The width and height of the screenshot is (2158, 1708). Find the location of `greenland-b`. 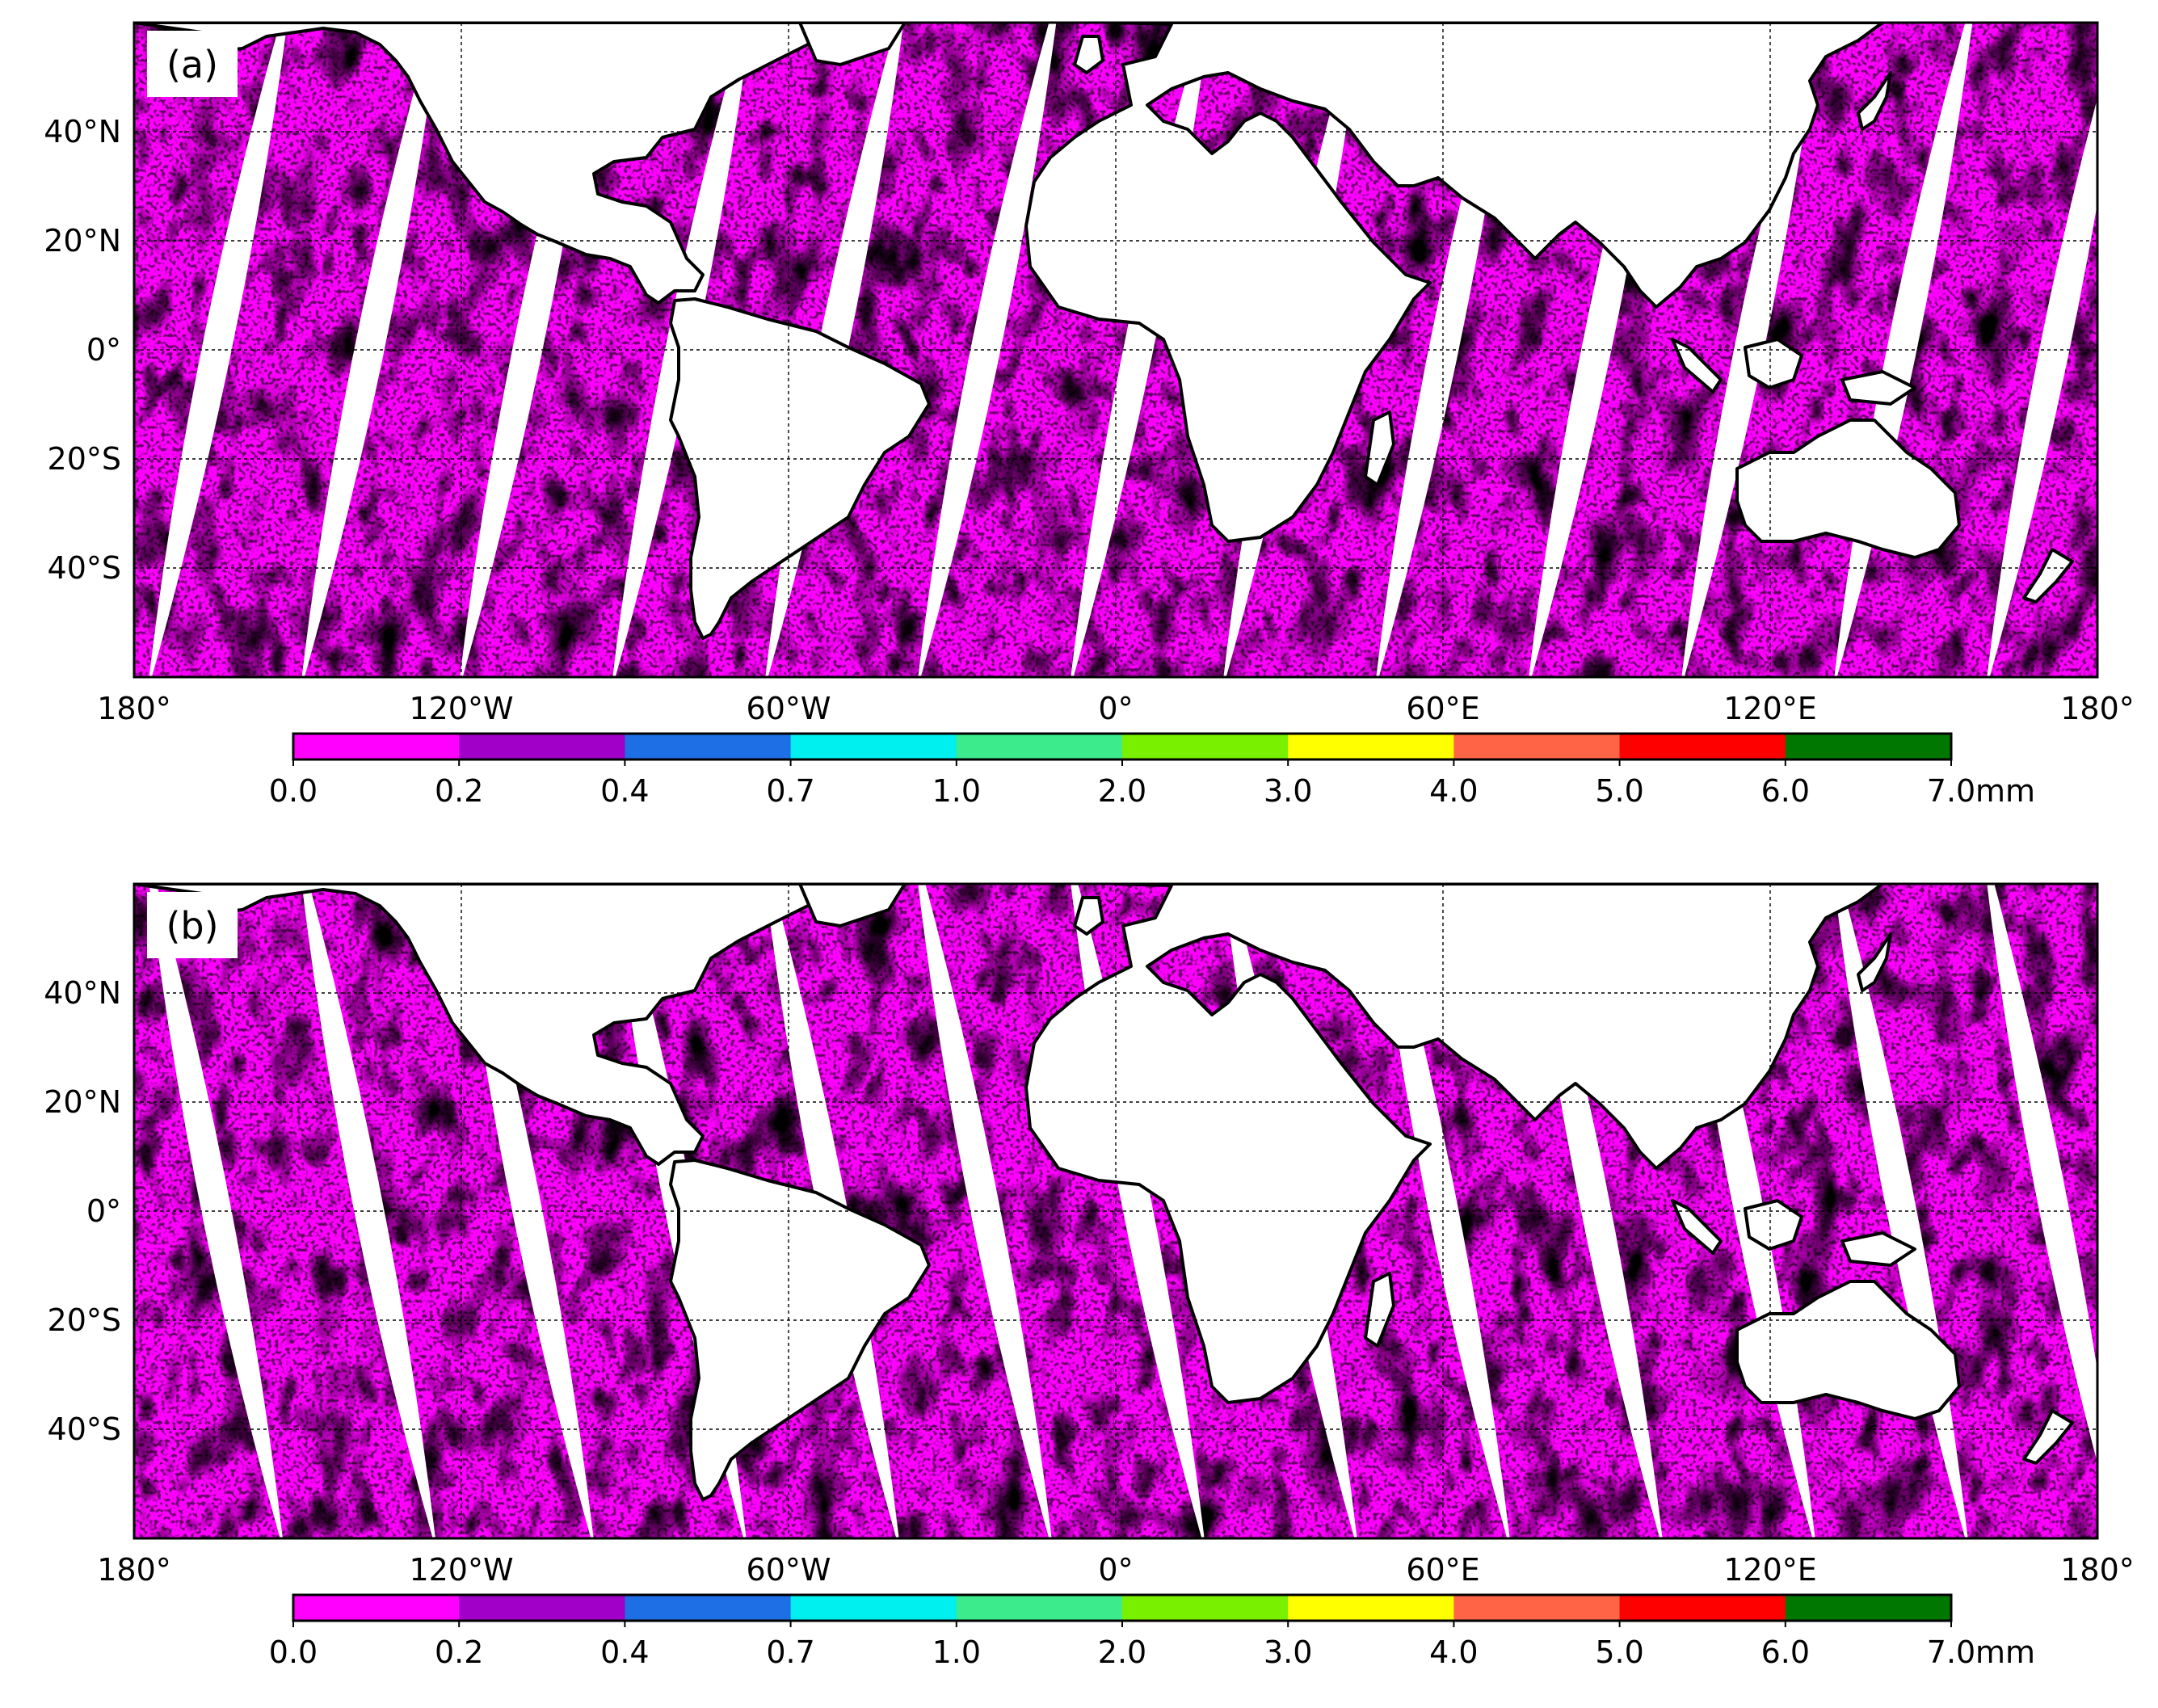

greenland-b is located at coordinates (852, 906).